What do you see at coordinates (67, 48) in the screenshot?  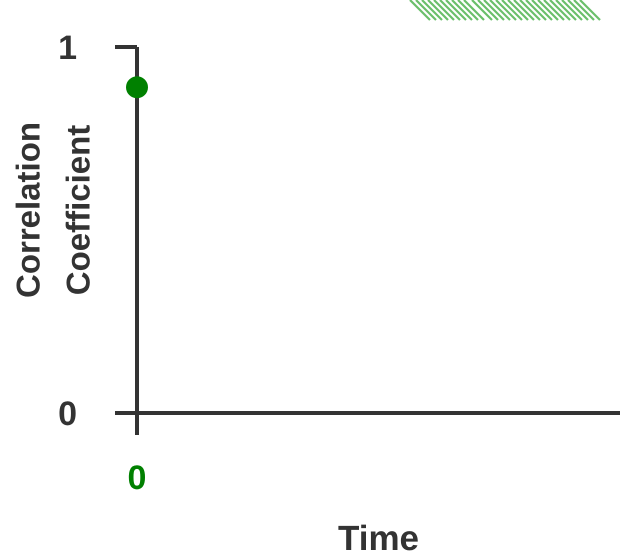 I see `y-tick-label: 1` at bounding box center [67, 48].